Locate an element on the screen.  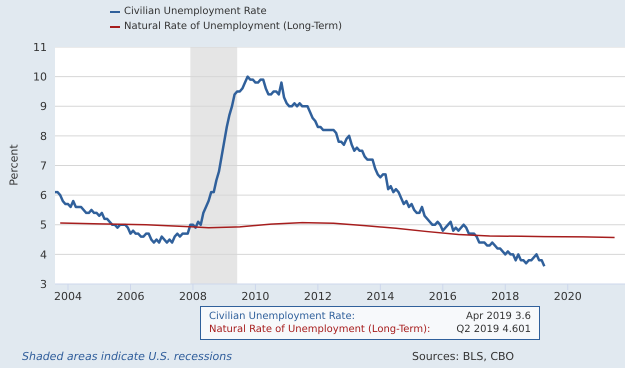
x-tick-label: 2008 is located at coordinates (192, 296).